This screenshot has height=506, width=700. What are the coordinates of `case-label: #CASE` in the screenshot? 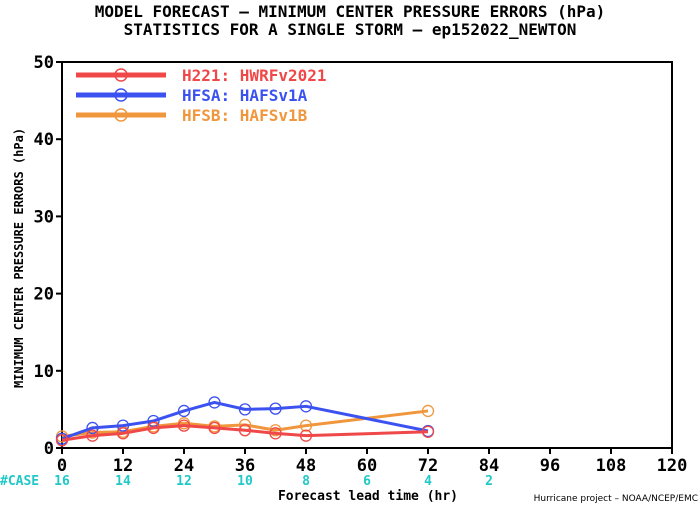 It's located at (19, 481).